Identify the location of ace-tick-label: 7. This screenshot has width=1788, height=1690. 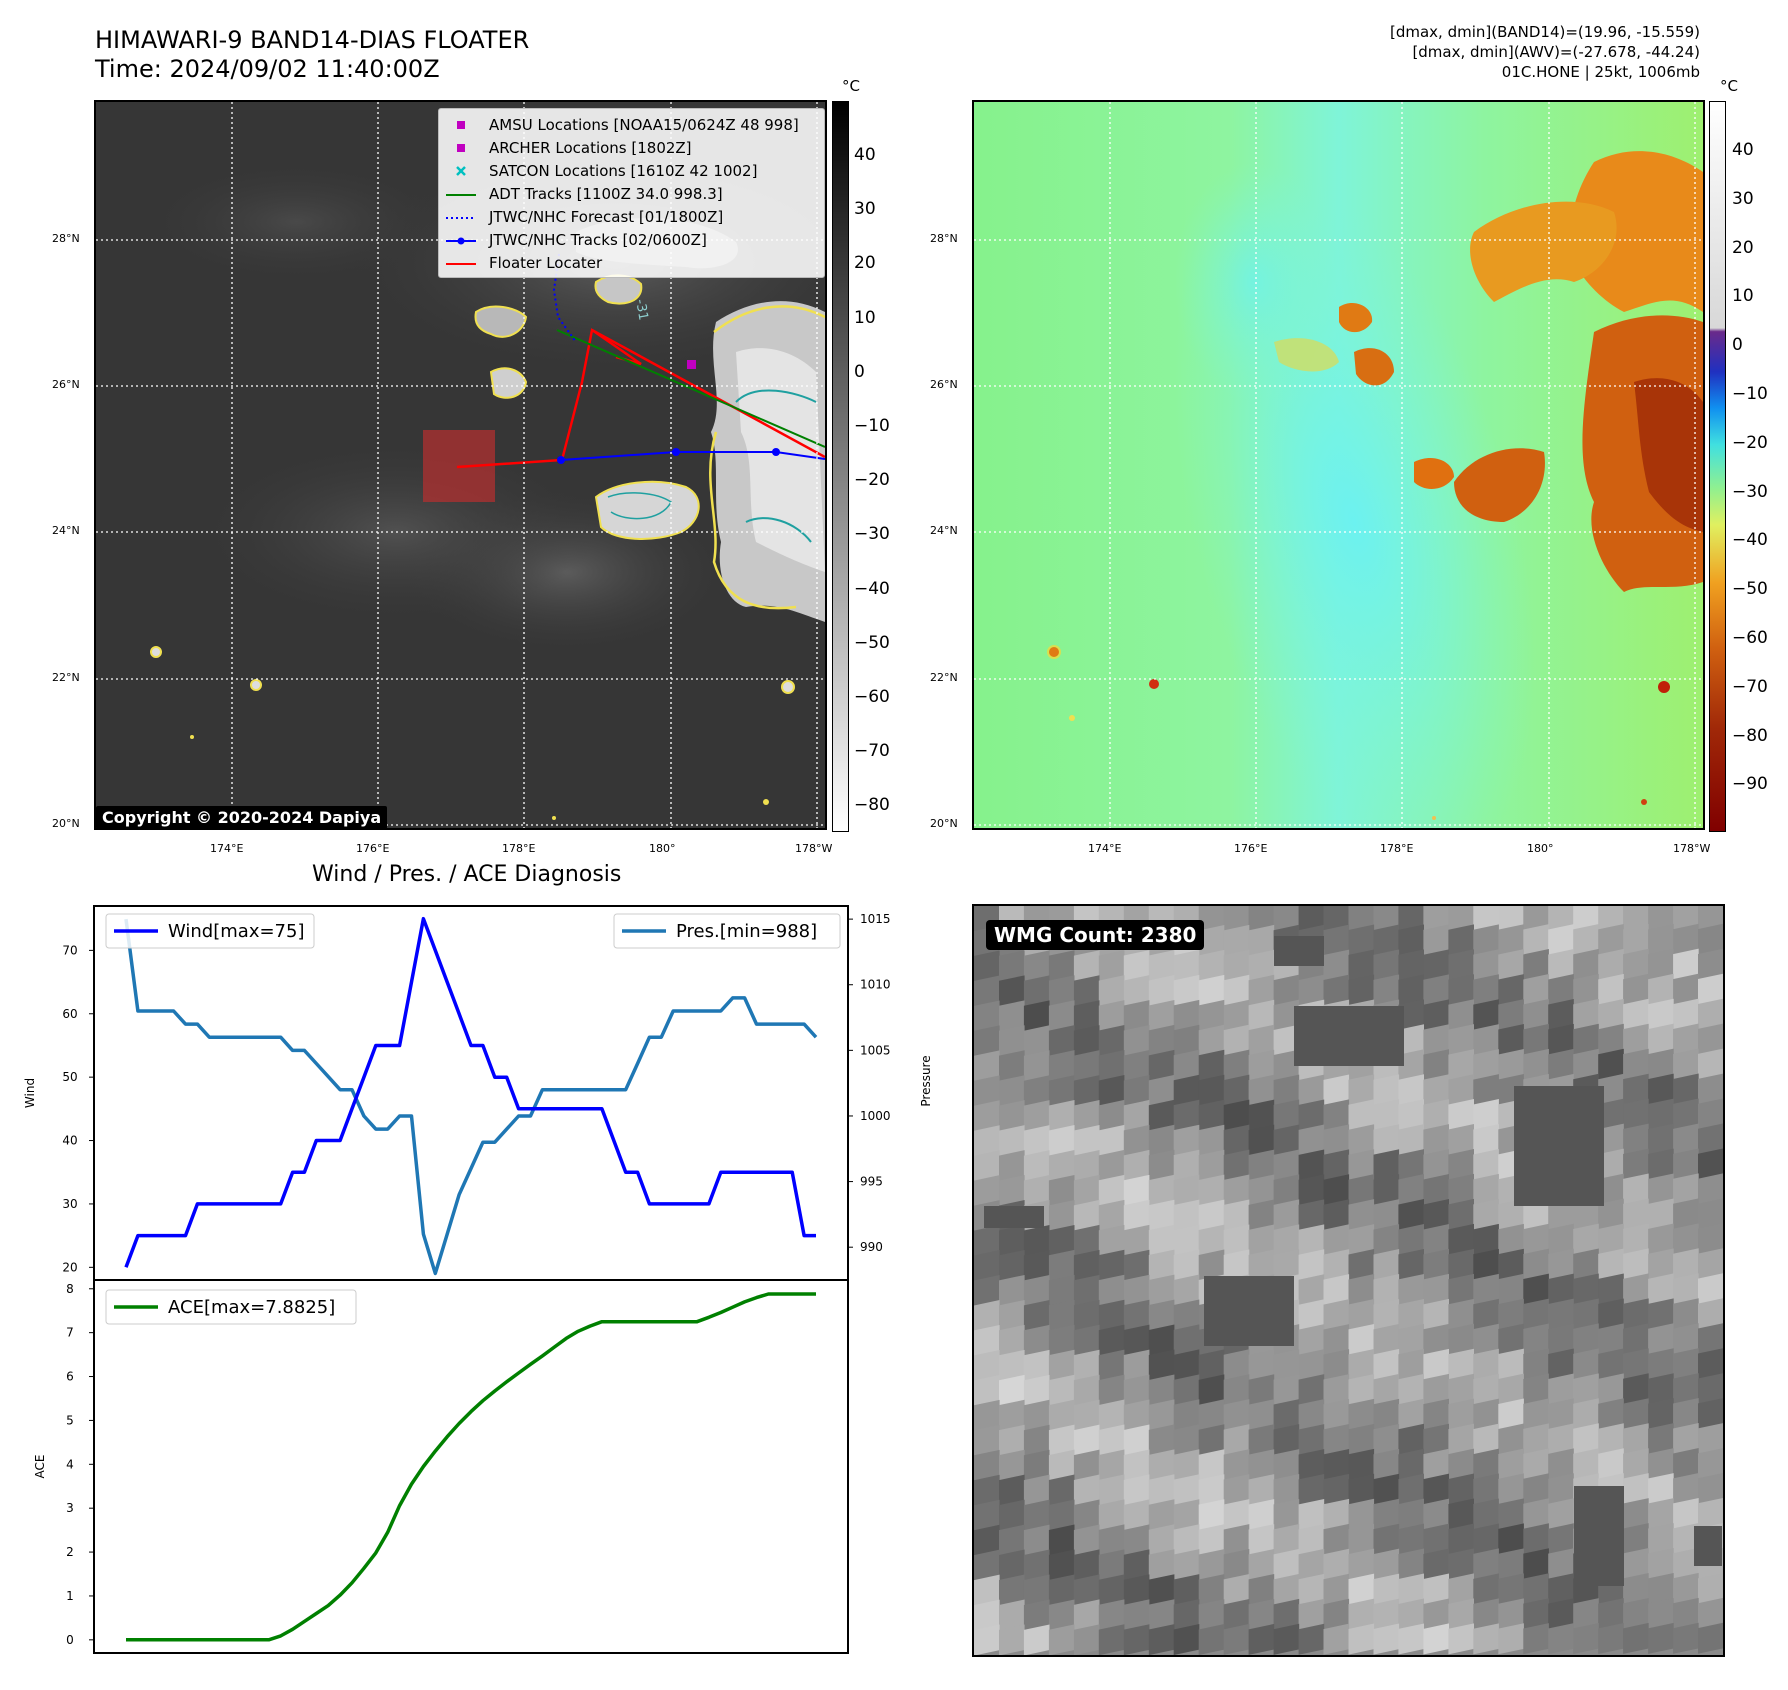
(70, 1333).